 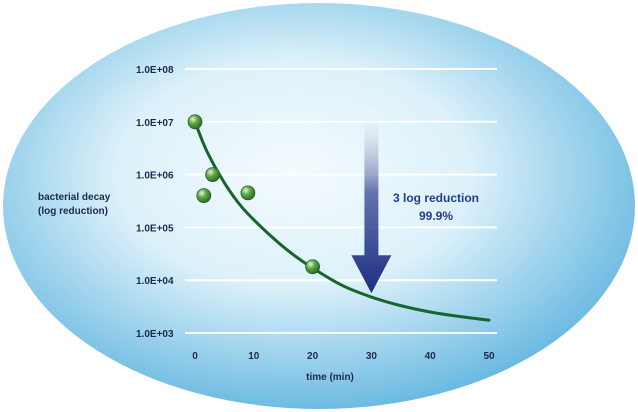 I want to click on x-tick-label: 50, so click(x=489, y=356).